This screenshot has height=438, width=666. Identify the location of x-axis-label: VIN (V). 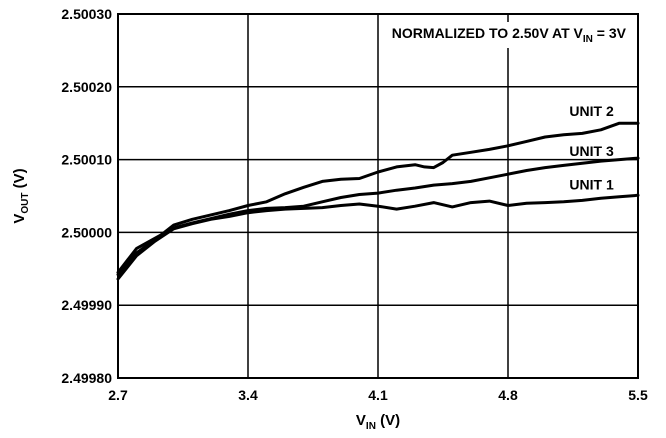
(378, 422).